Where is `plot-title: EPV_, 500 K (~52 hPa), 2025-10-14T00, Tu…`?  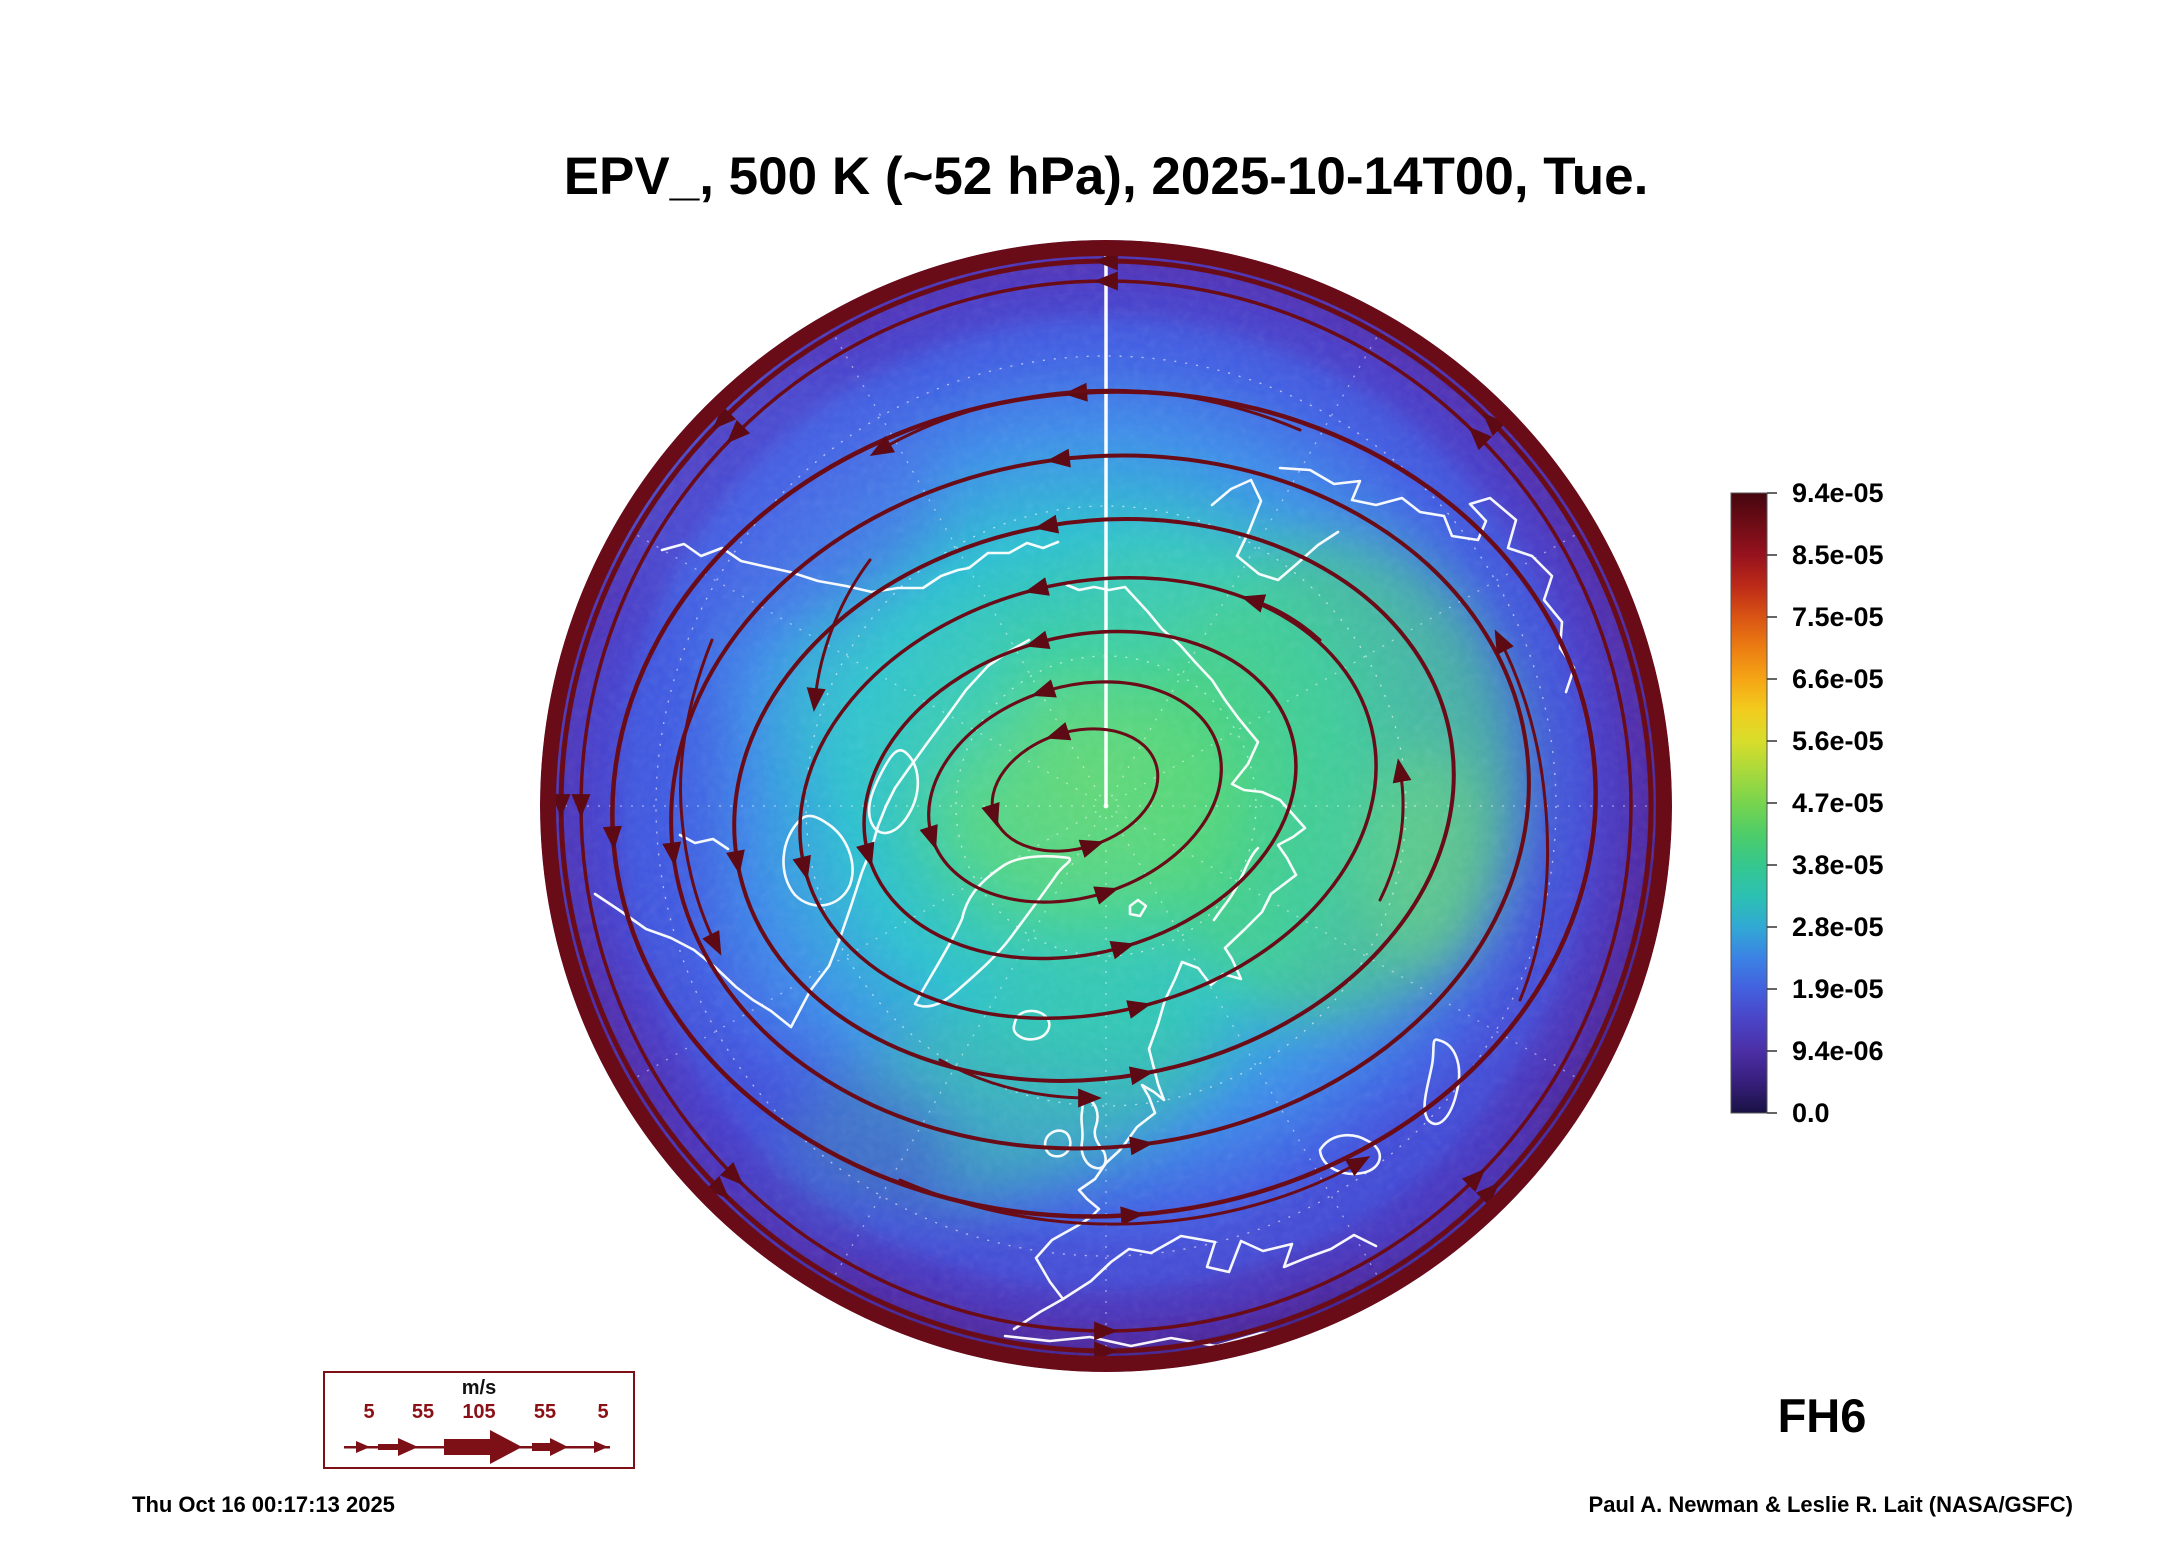 plot-title: EPV_, 500 K (~52 hPa), 2025-10-14T00, Tu… is located at coordinates (1106, 176).